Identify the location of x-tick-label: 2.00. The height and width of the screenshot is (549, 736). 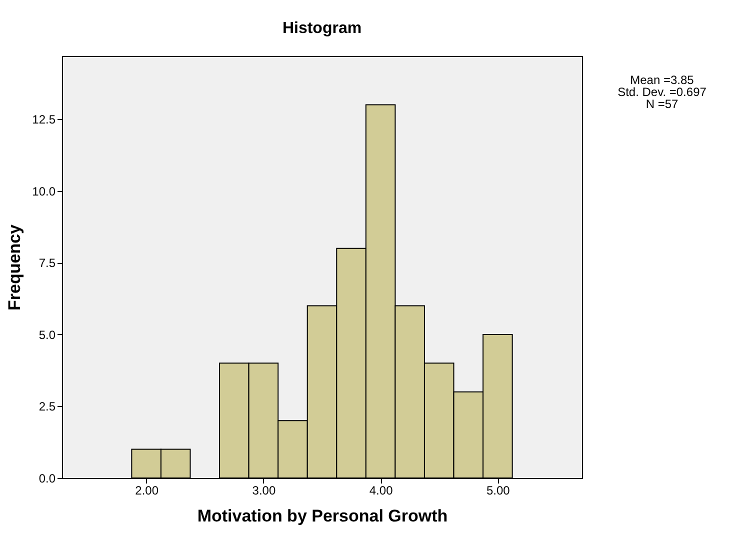
(147, 491).